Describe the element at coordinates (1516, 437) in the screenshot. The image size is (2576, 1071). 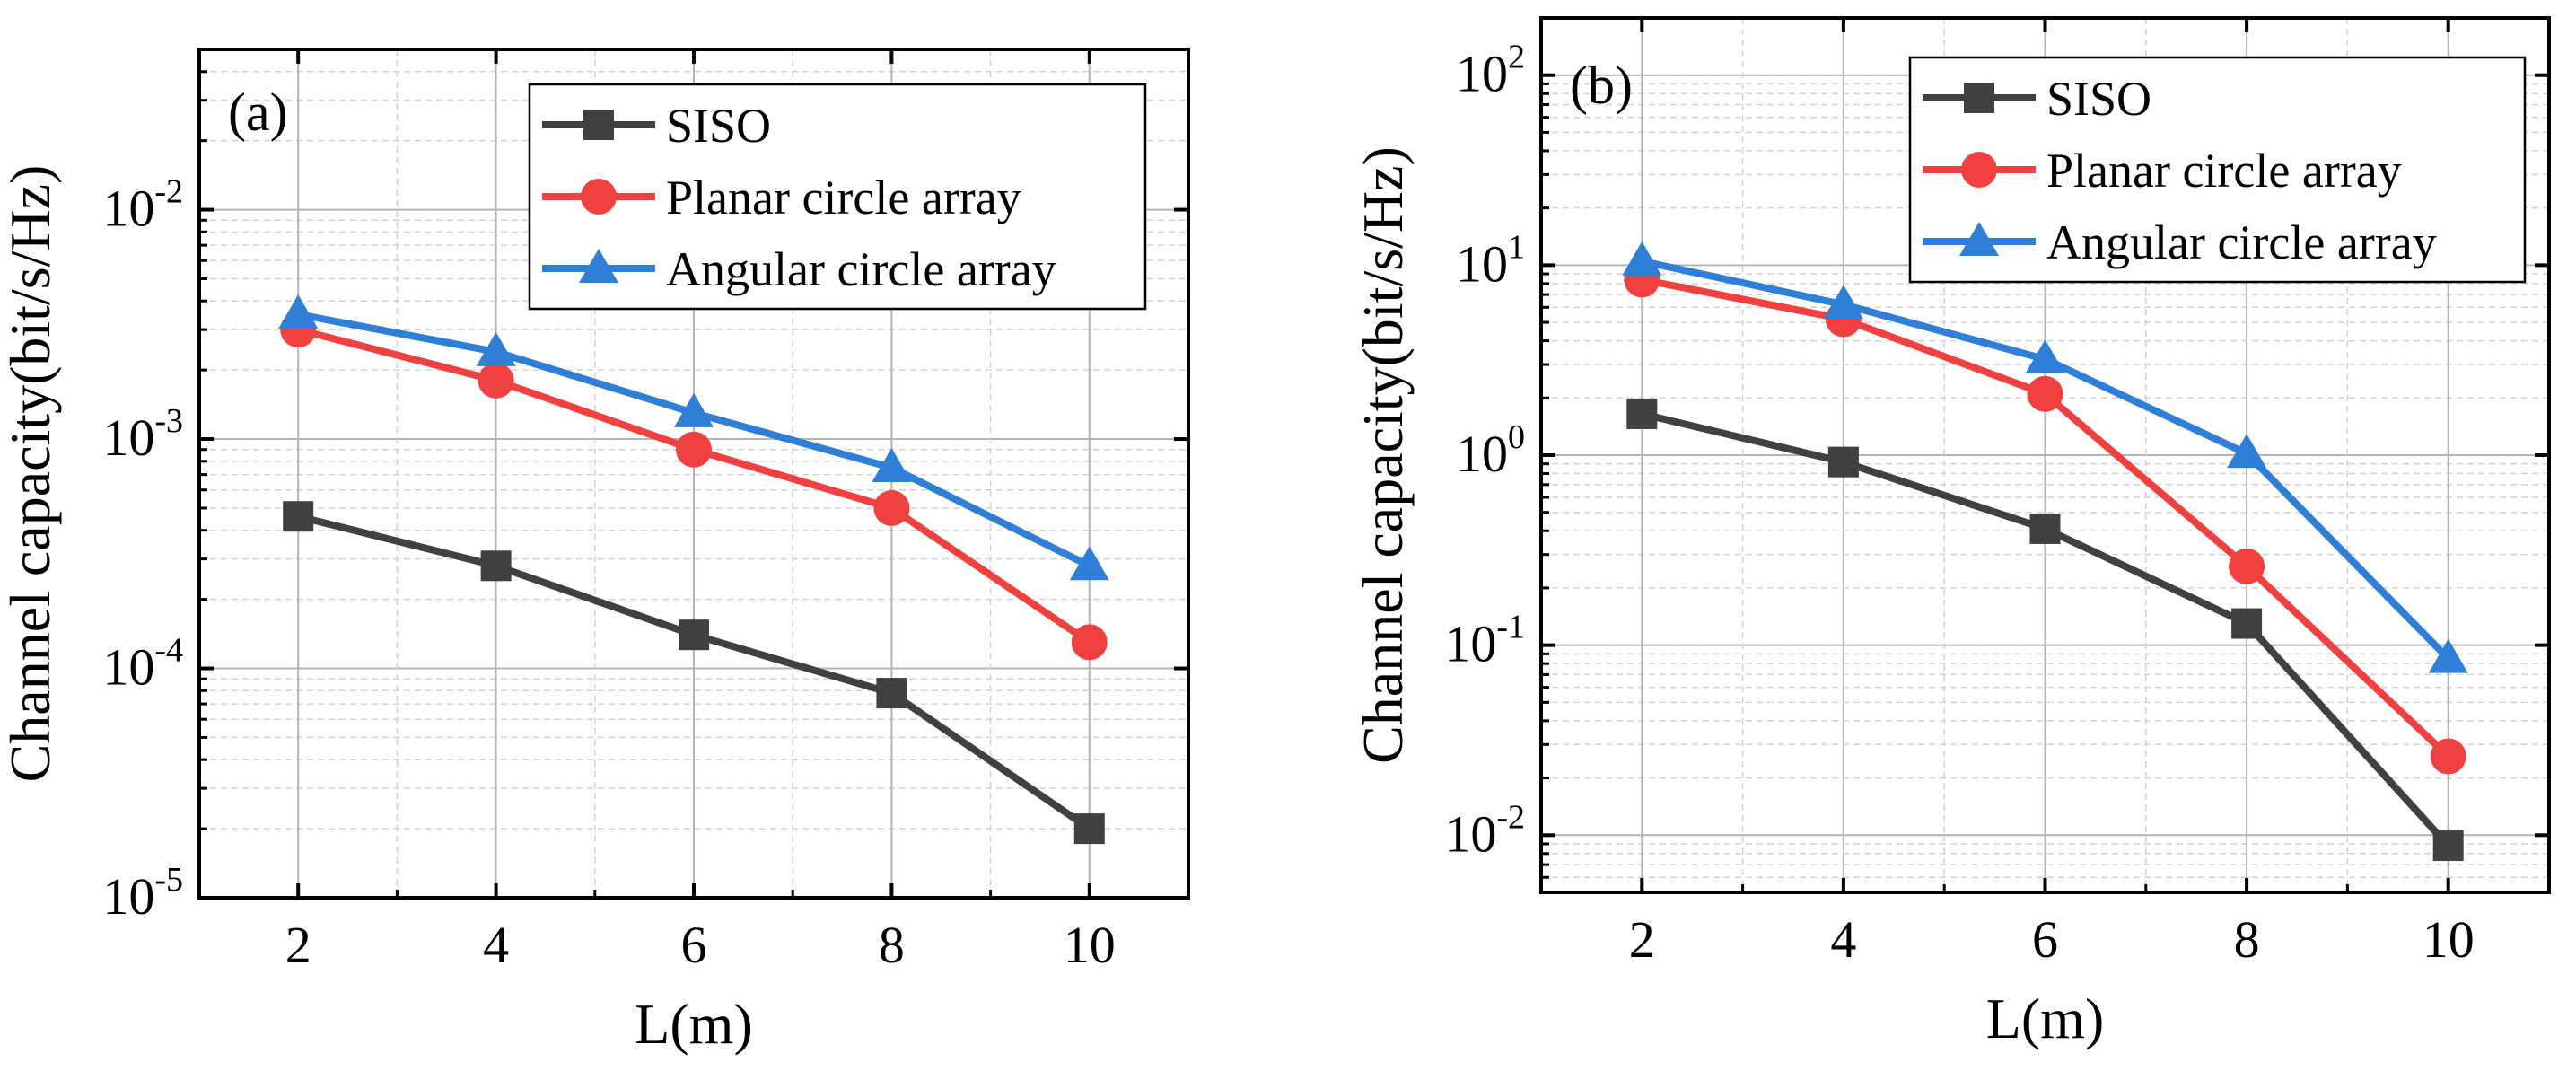
I see `y-tick-exponent: 0` at that location.